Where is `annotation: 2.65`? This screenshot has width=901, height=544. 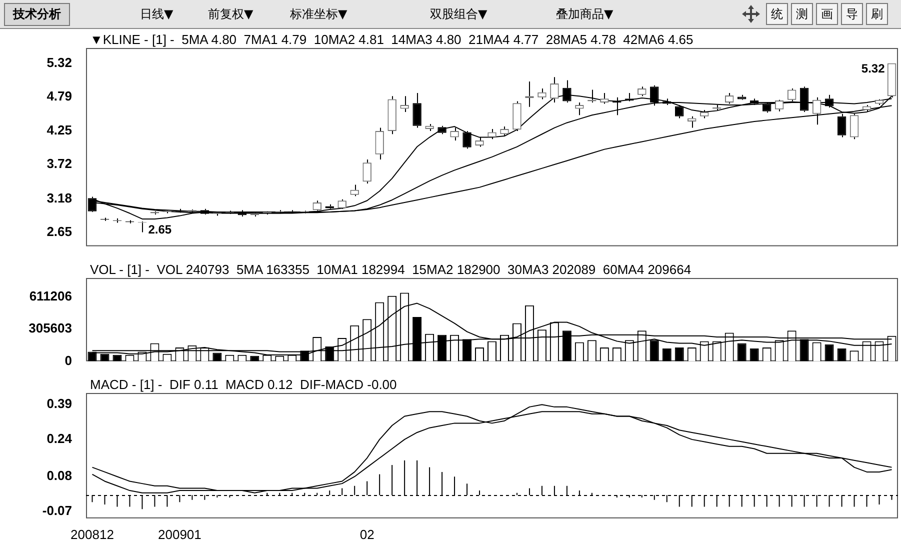
annotation: 2.65 is located at coordinates (160, 229).